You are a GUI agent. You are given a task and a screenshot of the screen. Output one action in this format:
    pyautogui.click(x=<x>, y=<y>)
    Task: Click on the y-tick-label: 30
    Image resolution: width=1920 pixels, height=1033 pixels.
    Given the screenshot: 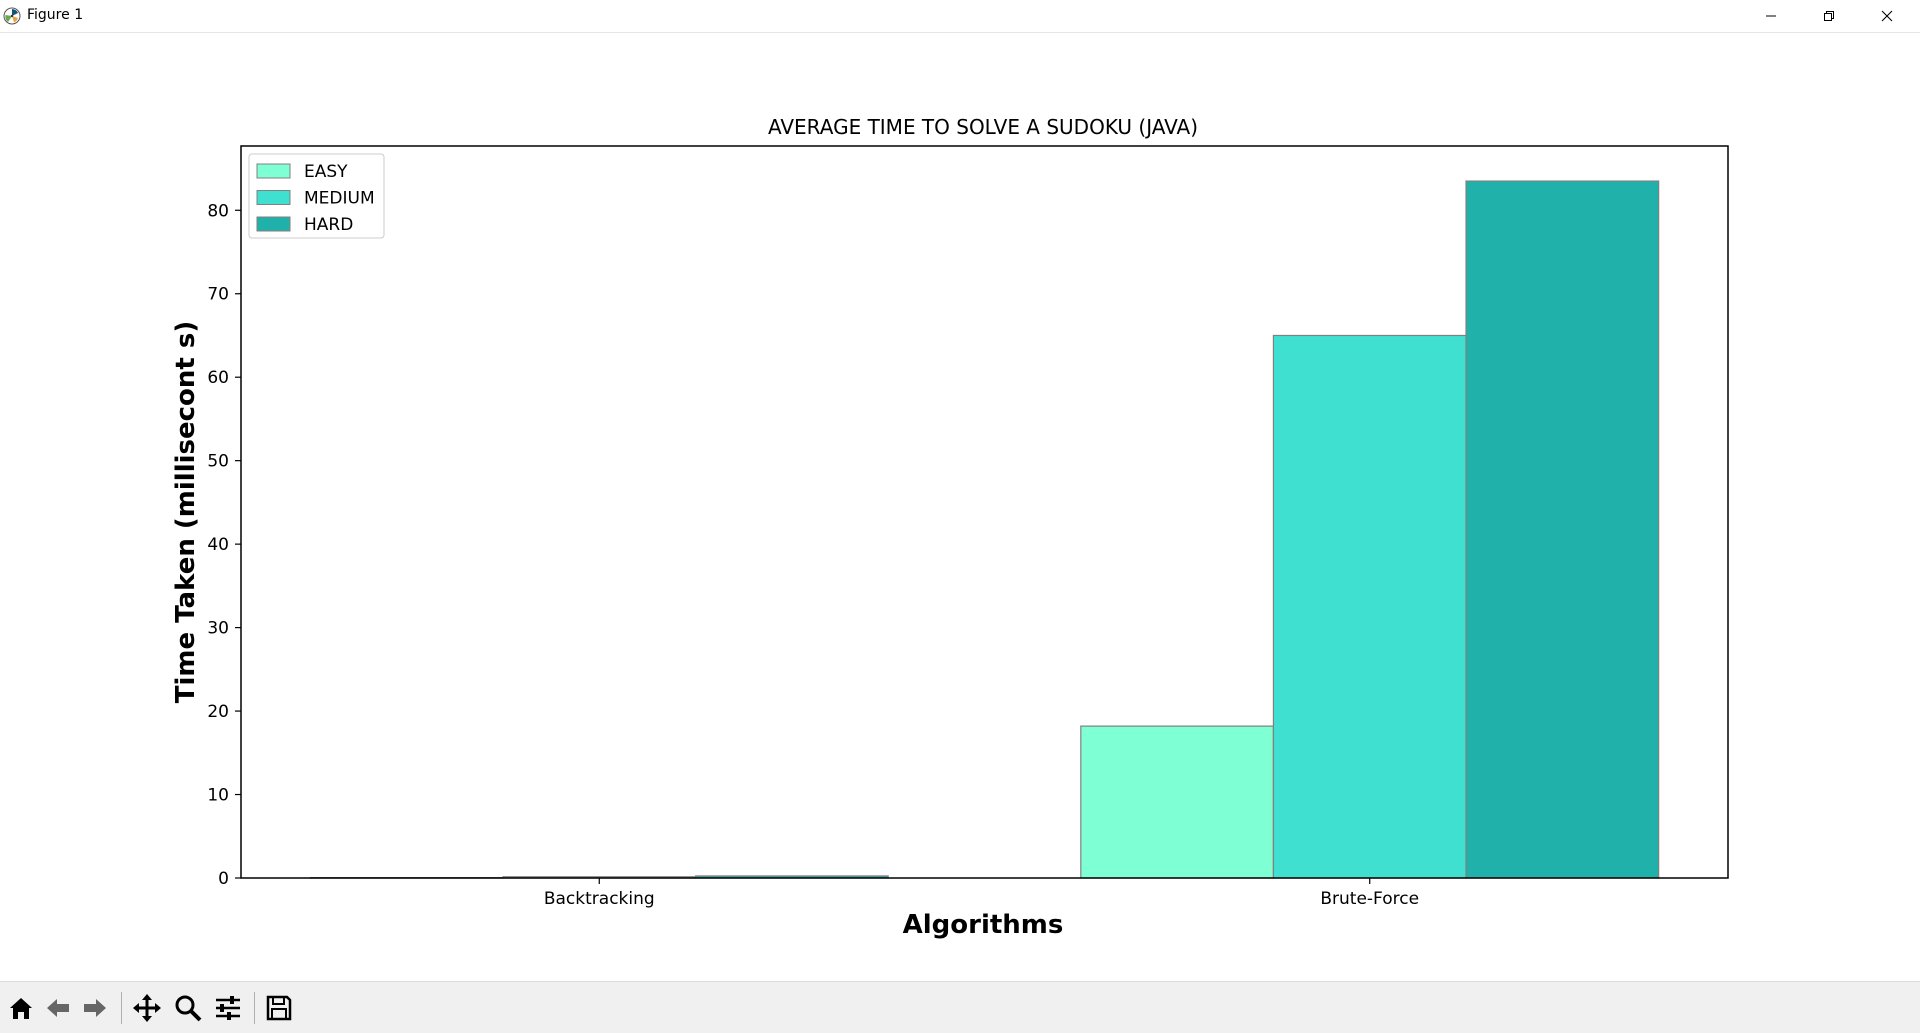 What is the action you would take?
    pyautogui.click(x=218, y=629)
    